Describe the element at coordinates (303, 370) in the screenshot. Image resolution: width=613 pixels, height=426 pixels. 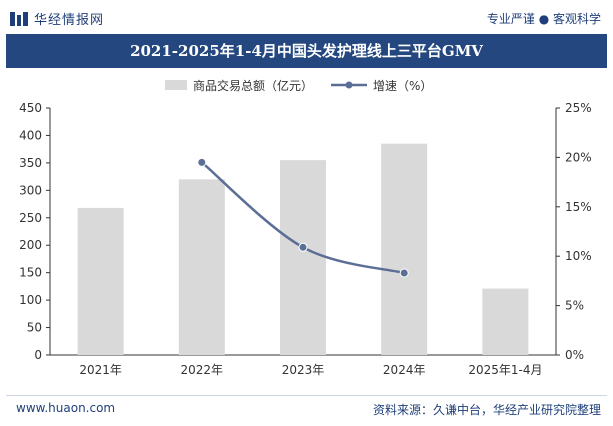
I see `x-tick-label: 2023年` at that location.